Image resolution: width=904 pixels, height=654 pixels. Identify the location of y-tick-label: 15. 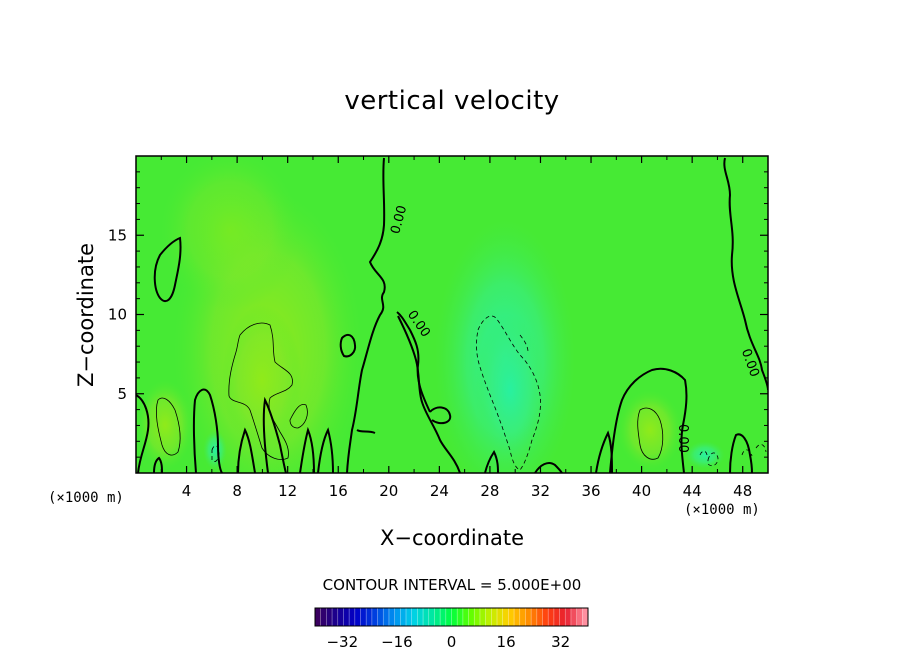
(117, 235).